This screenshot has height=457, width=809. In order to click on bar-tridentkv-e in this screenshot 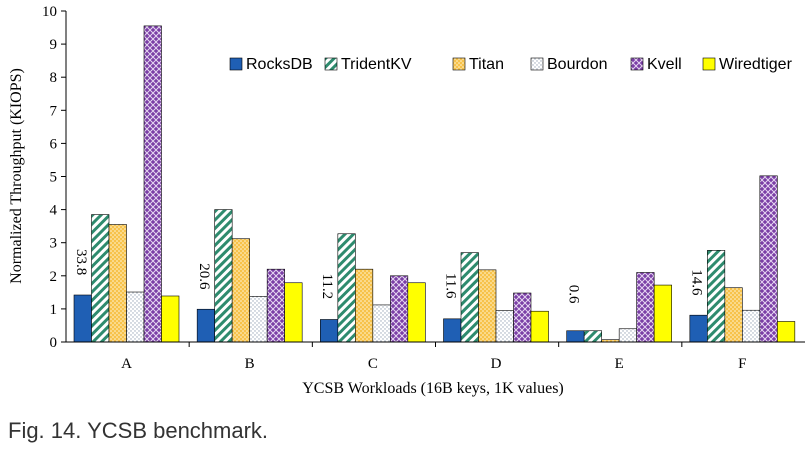, I will do `click(592, 336)`.